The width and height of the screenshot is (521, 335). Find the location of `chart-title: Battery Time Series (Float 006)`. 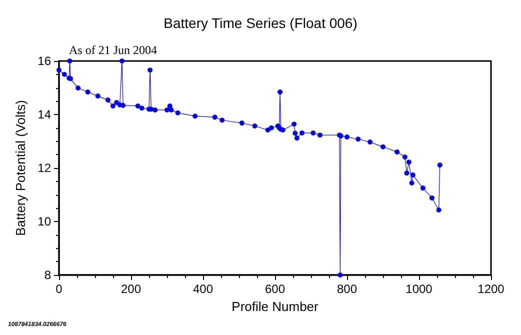

chart-title: Battery Time Series (Float 006) is located at coordinates (261, 23).